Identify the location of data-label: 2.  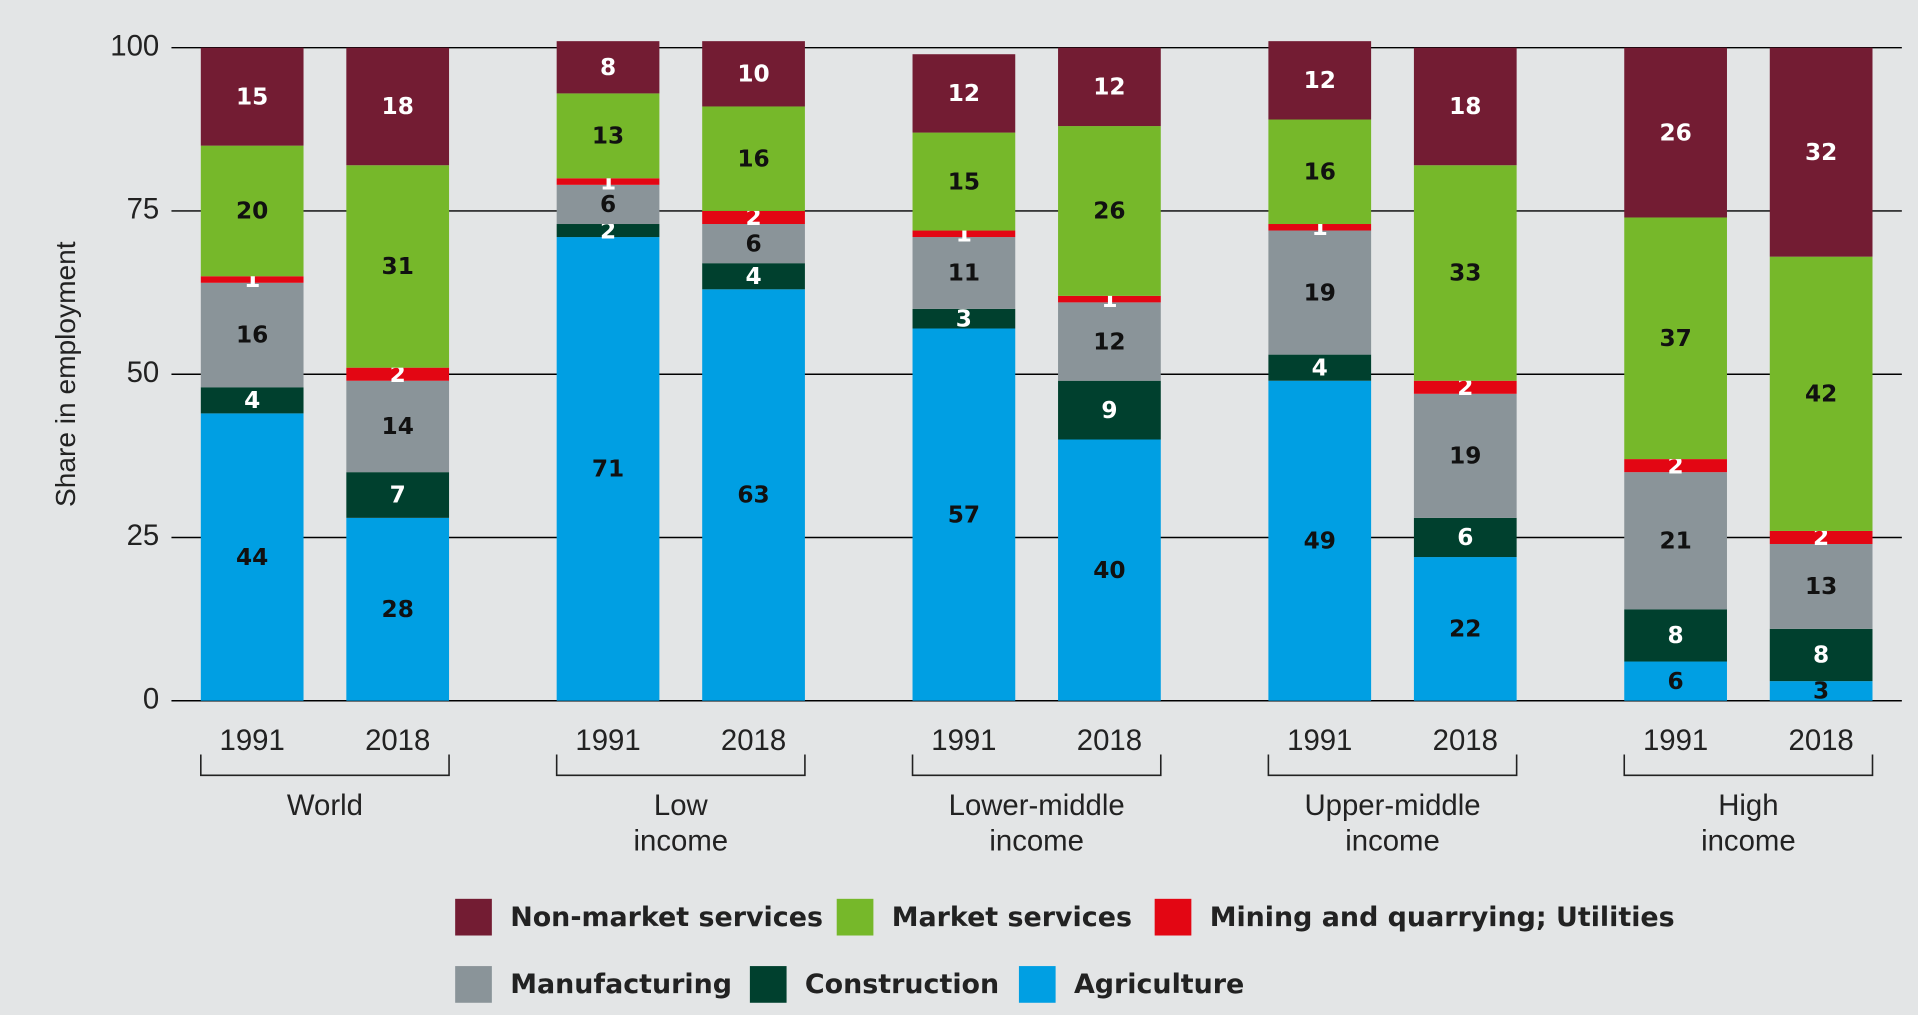
(608, 230).